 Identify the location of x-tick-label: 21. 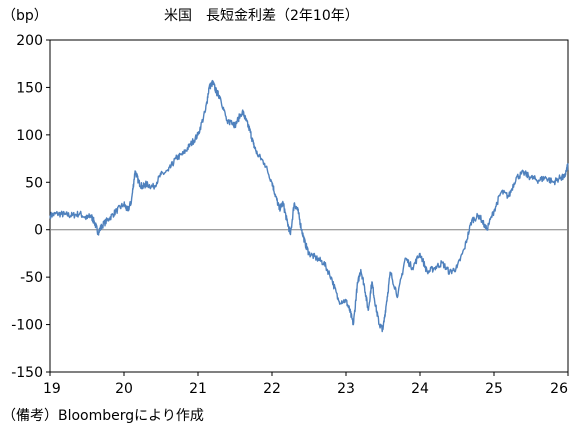
(198, 389).